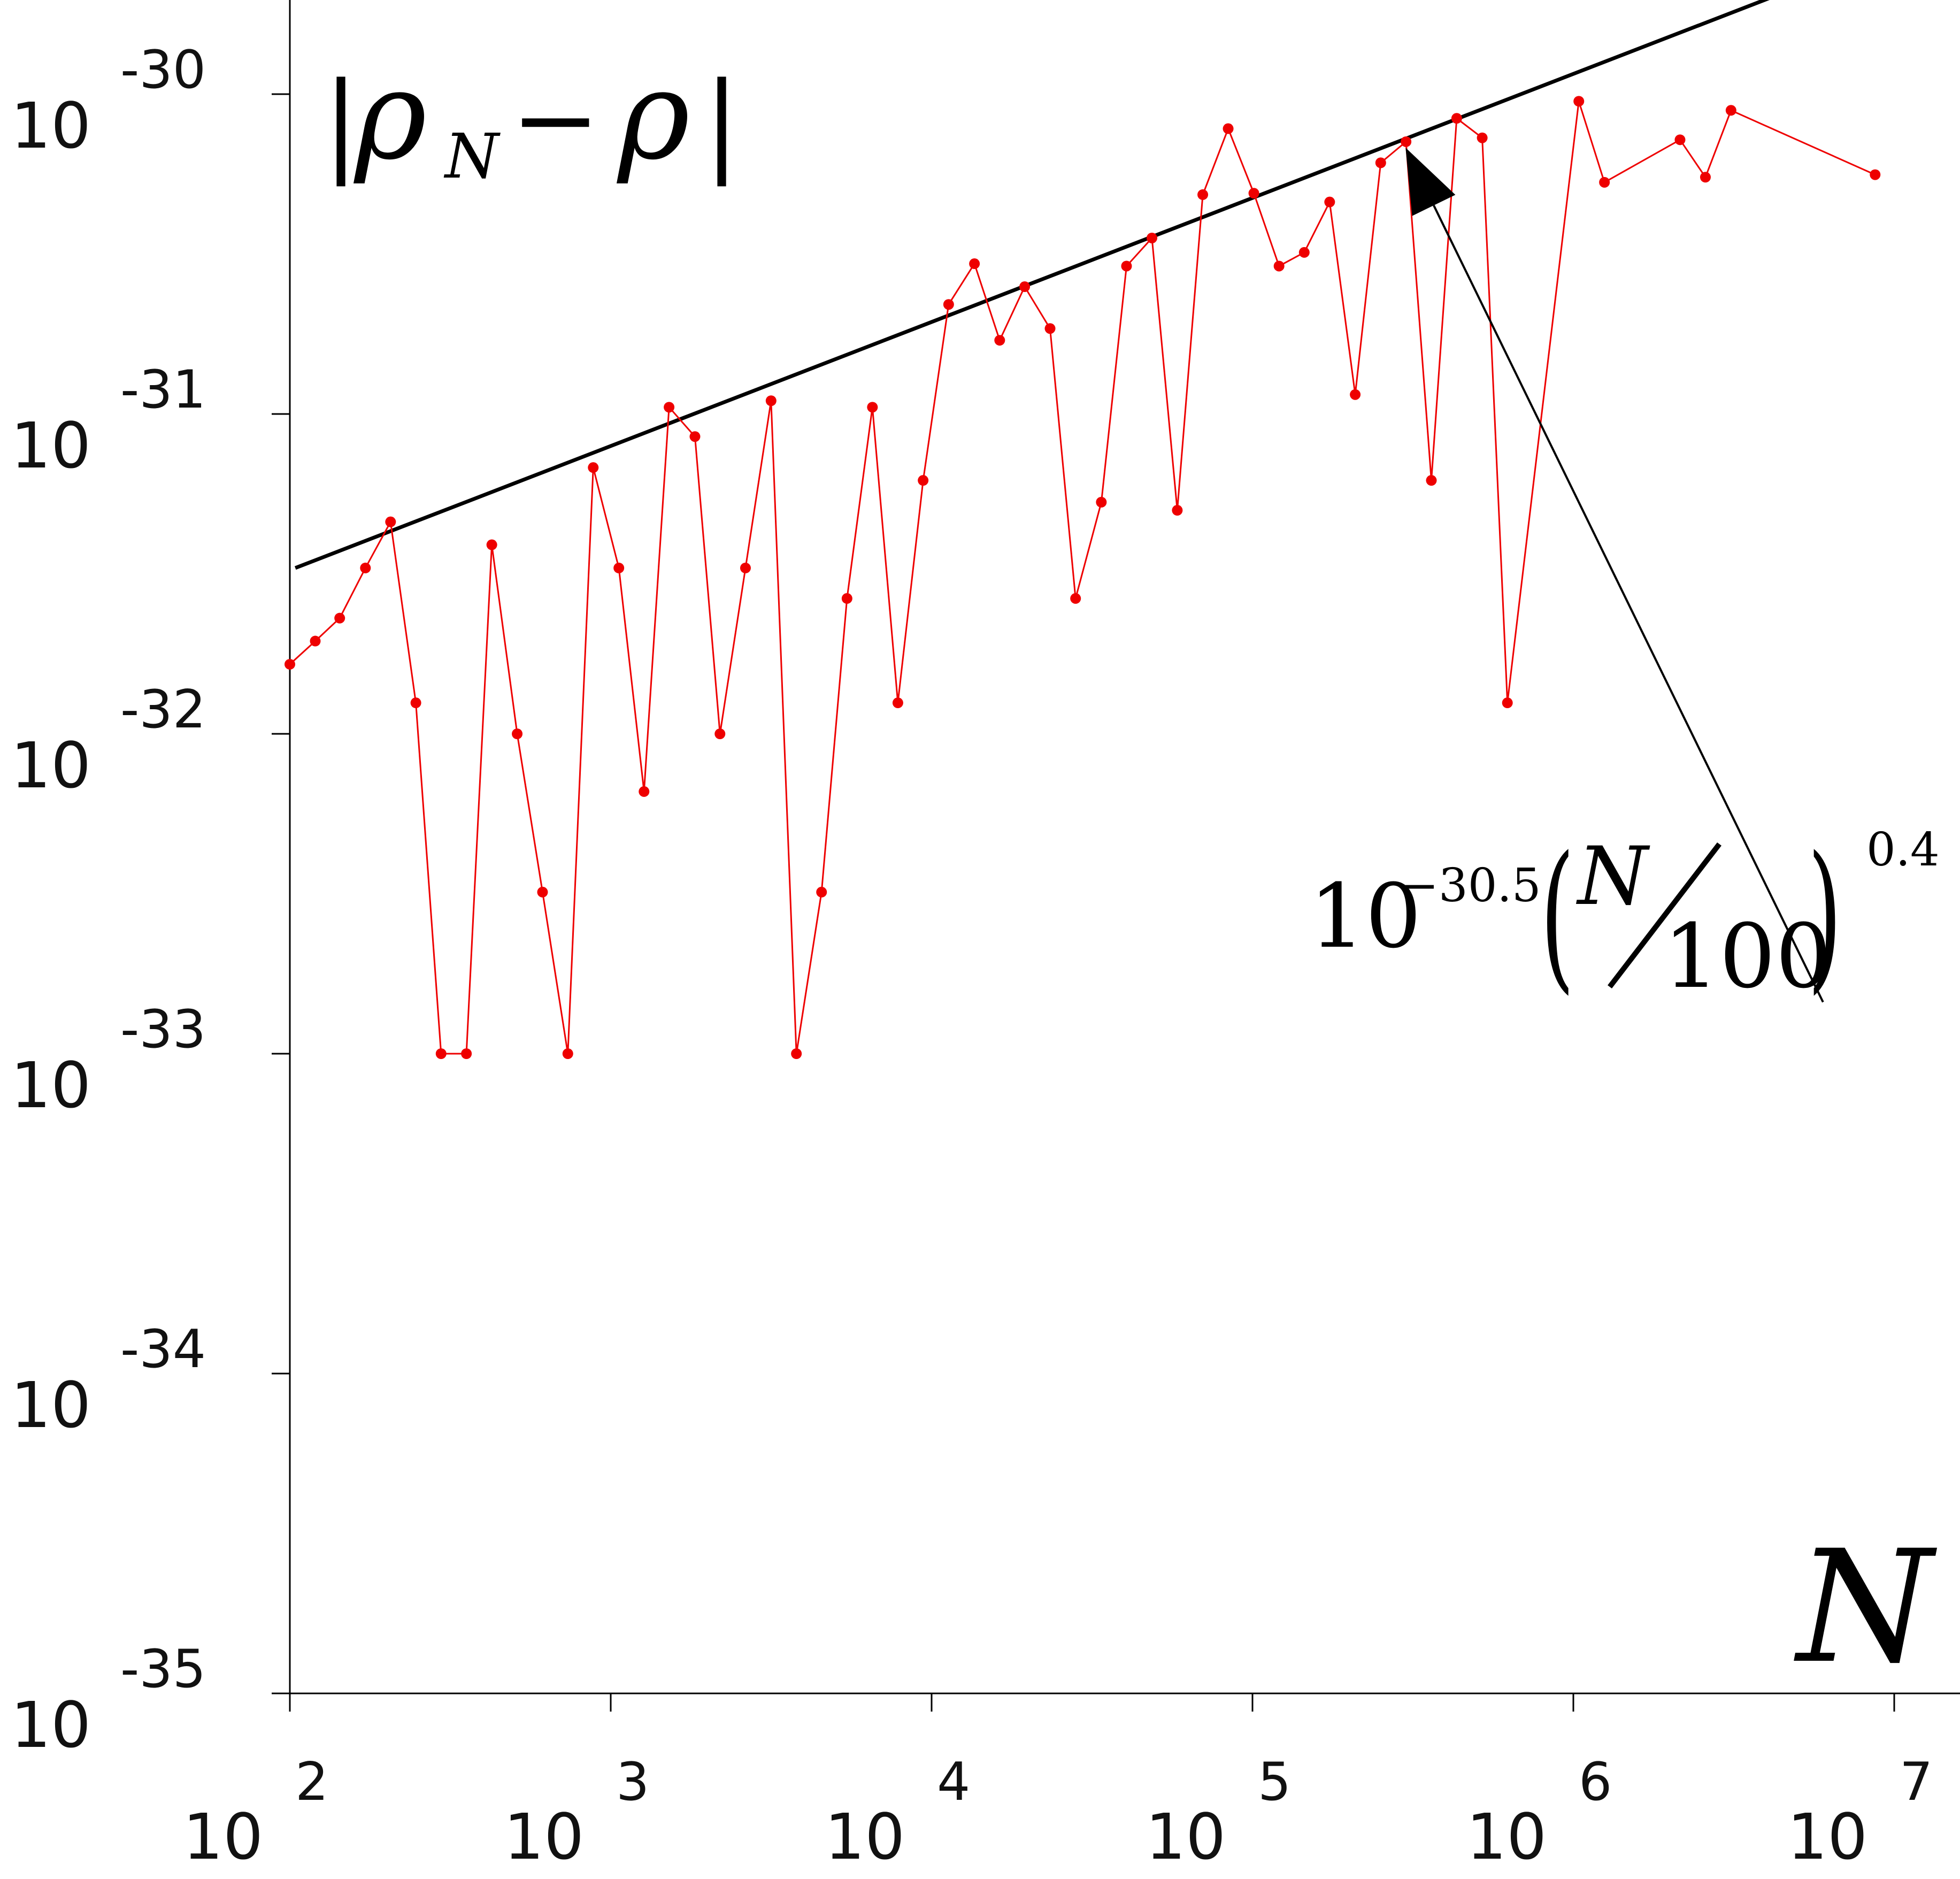 This screenshot has width=1960, height=1879. I want to click on arrow-shaft, so click(1629, 604).